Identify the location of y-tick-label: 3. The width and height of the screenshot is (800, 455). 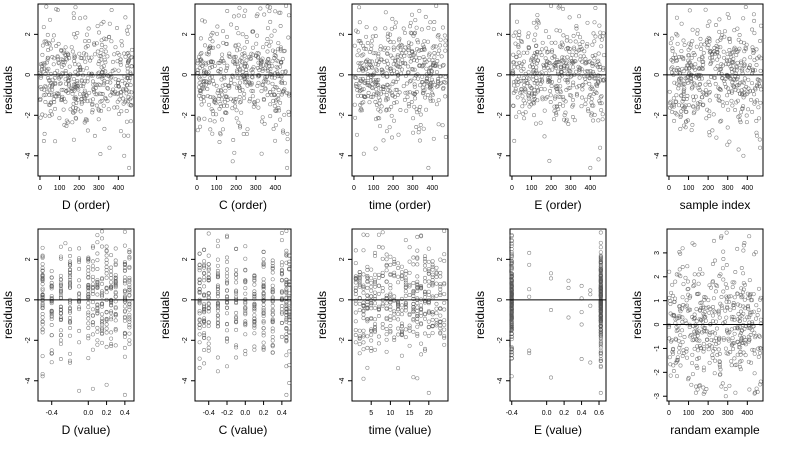
(657, 253).